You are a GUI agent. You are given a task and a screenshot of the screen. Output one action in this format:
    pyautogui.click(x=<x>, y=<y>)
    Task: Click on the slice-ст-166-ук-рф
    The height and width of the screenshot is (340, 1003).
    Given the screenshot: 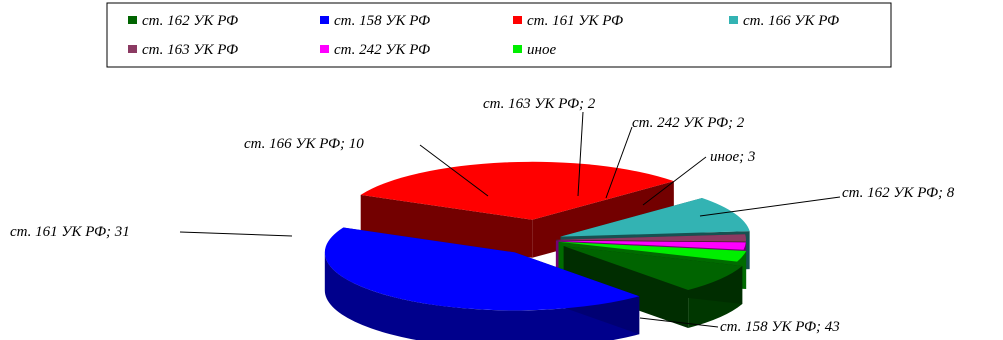 What is the action you would take?
    pyautogui.click(x=655, y=217)
    